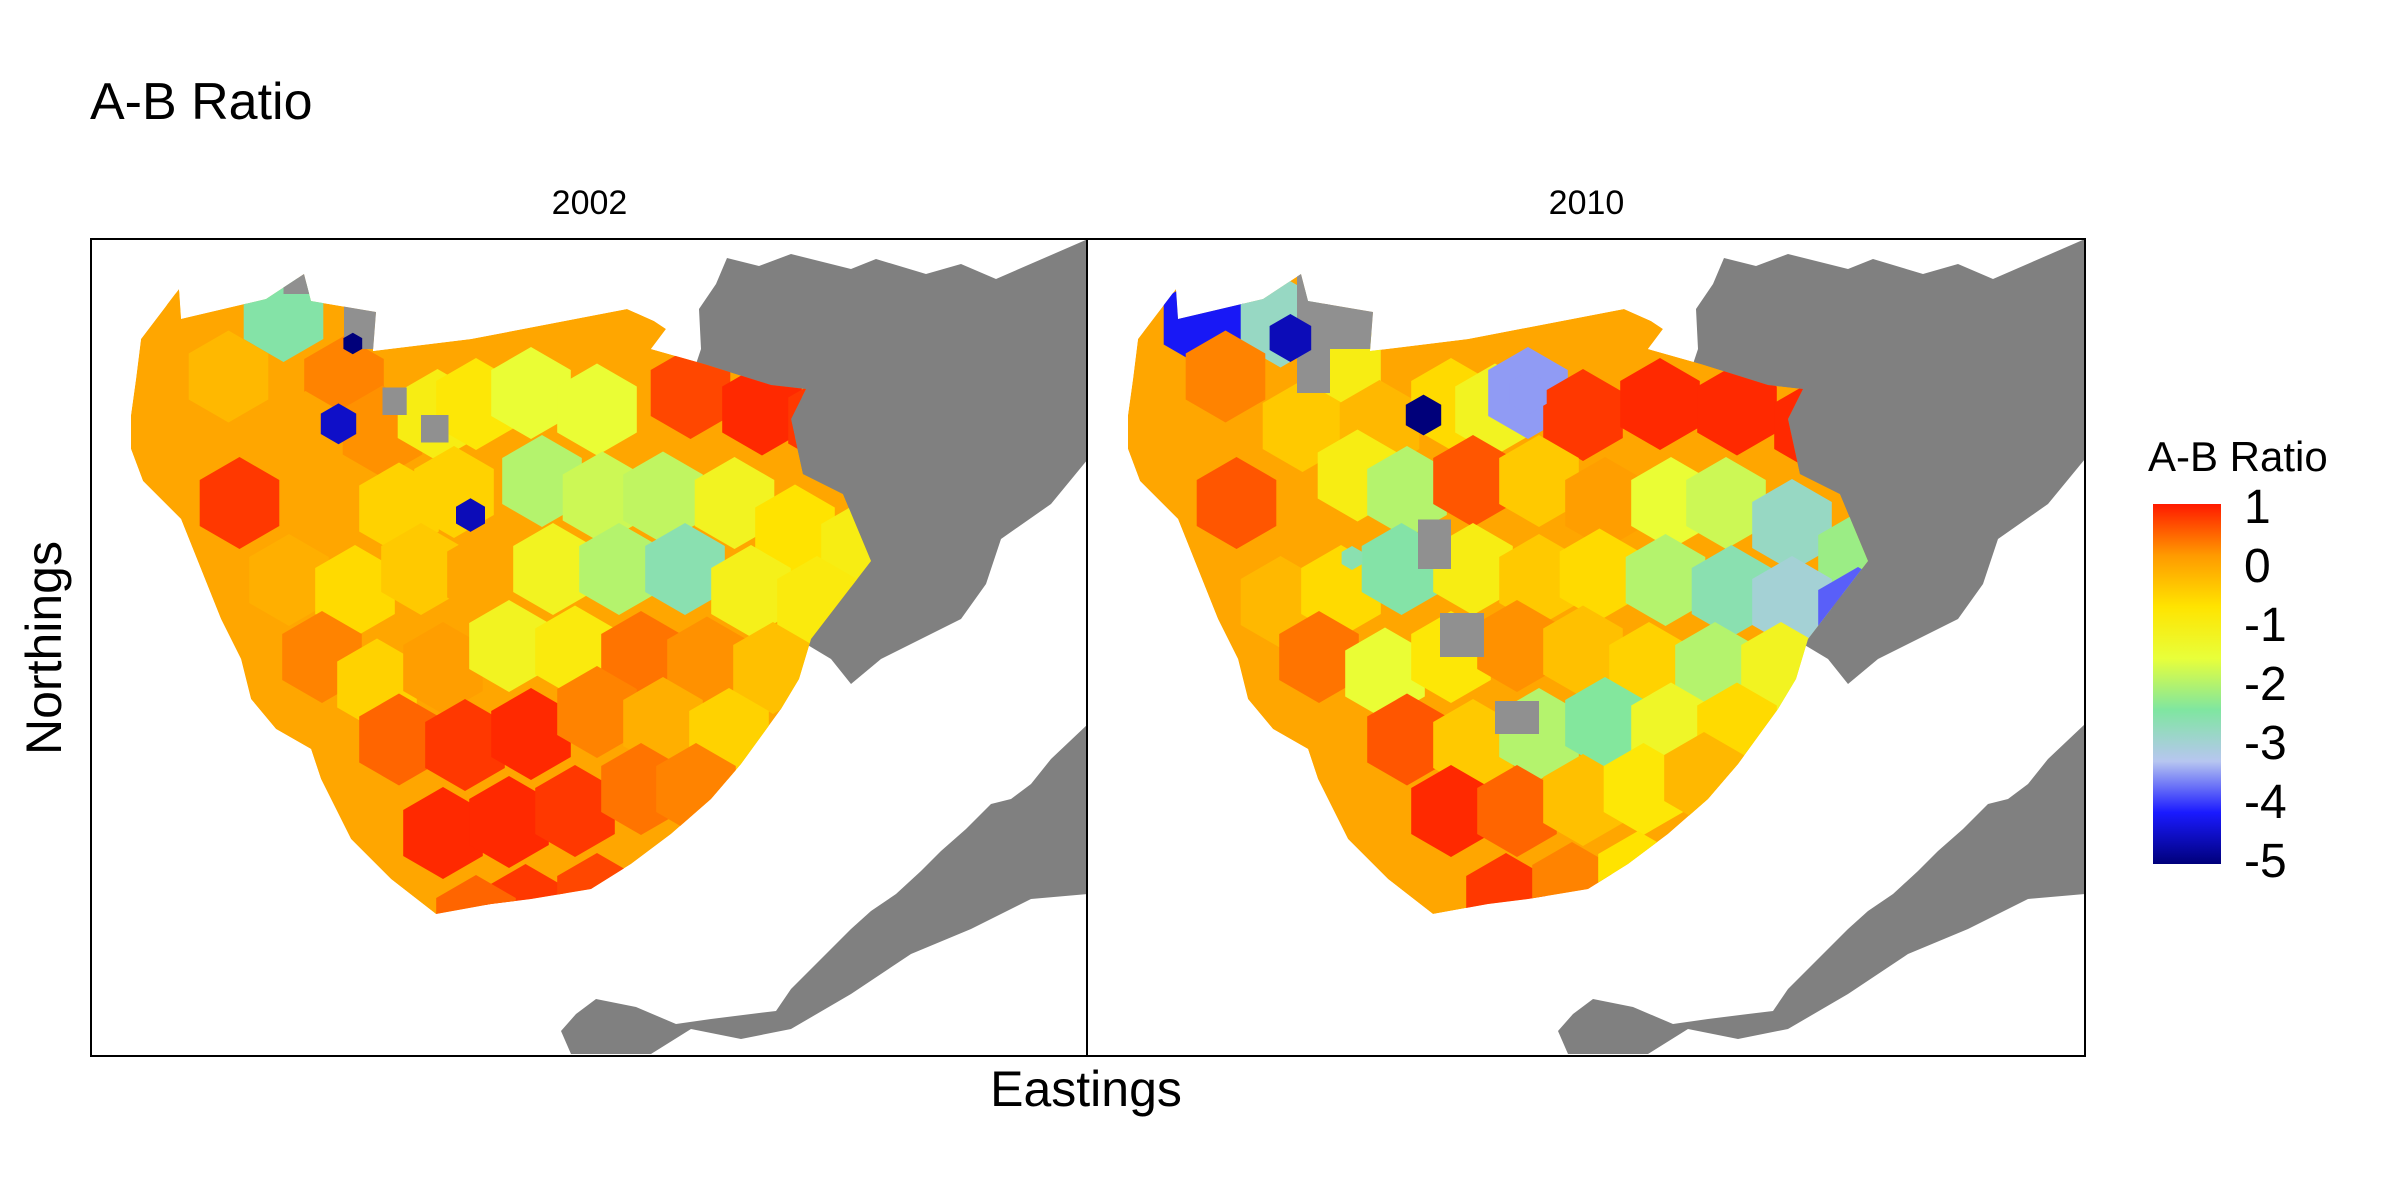  Describe the element at coordinates (44, 648) in the screenshot. I see `y-axis-label: Northings` at that location.